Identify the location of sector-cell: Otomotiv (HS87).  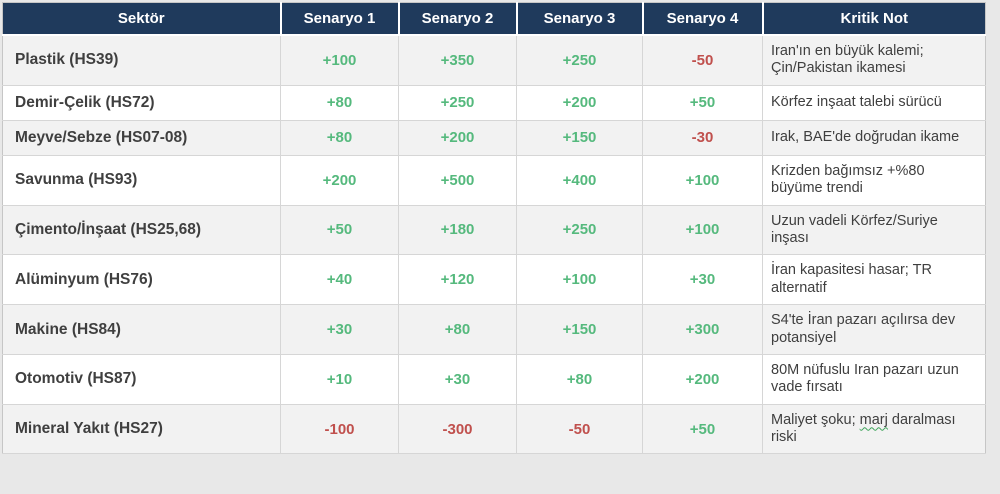
(141, 379).